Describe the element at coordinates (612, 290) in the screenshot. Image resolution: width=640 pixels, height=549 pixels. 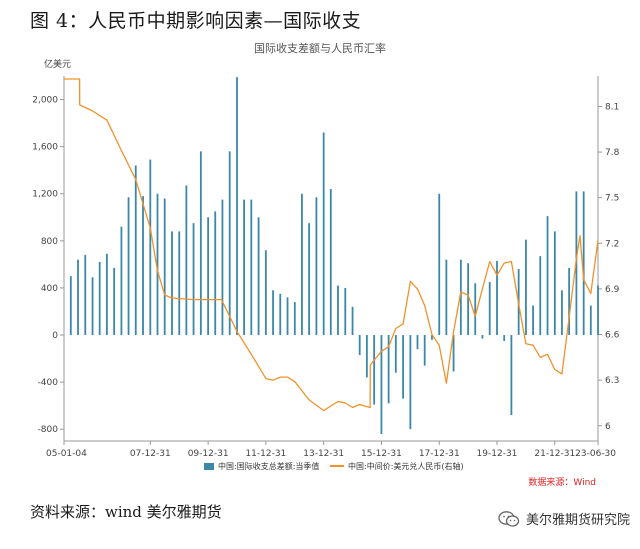
I see `right-tick-label: 6.9` at that location.